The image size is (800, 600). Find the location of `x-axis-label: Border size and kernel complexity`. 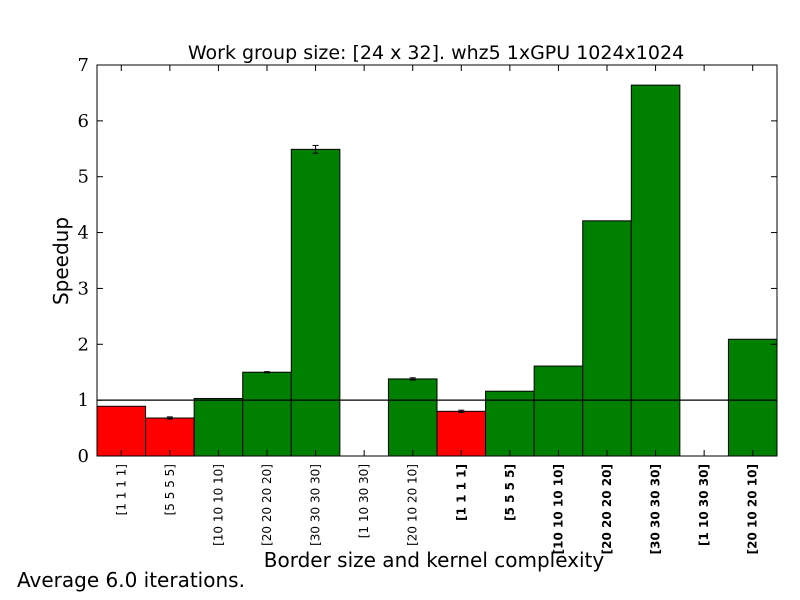

x-axis-label: Border size and kernel complexity is located at coordinates (434, 560).